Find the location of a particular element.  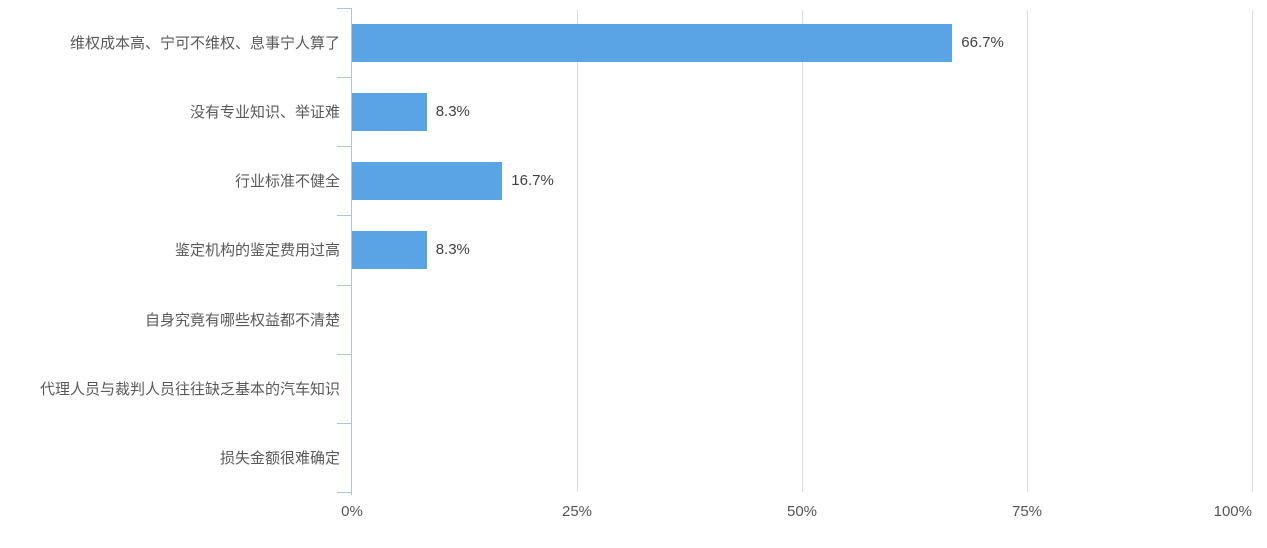

category-label: 维权成本高、宁可不维权、息事宁人算了 is located at coordinates (204, 44).